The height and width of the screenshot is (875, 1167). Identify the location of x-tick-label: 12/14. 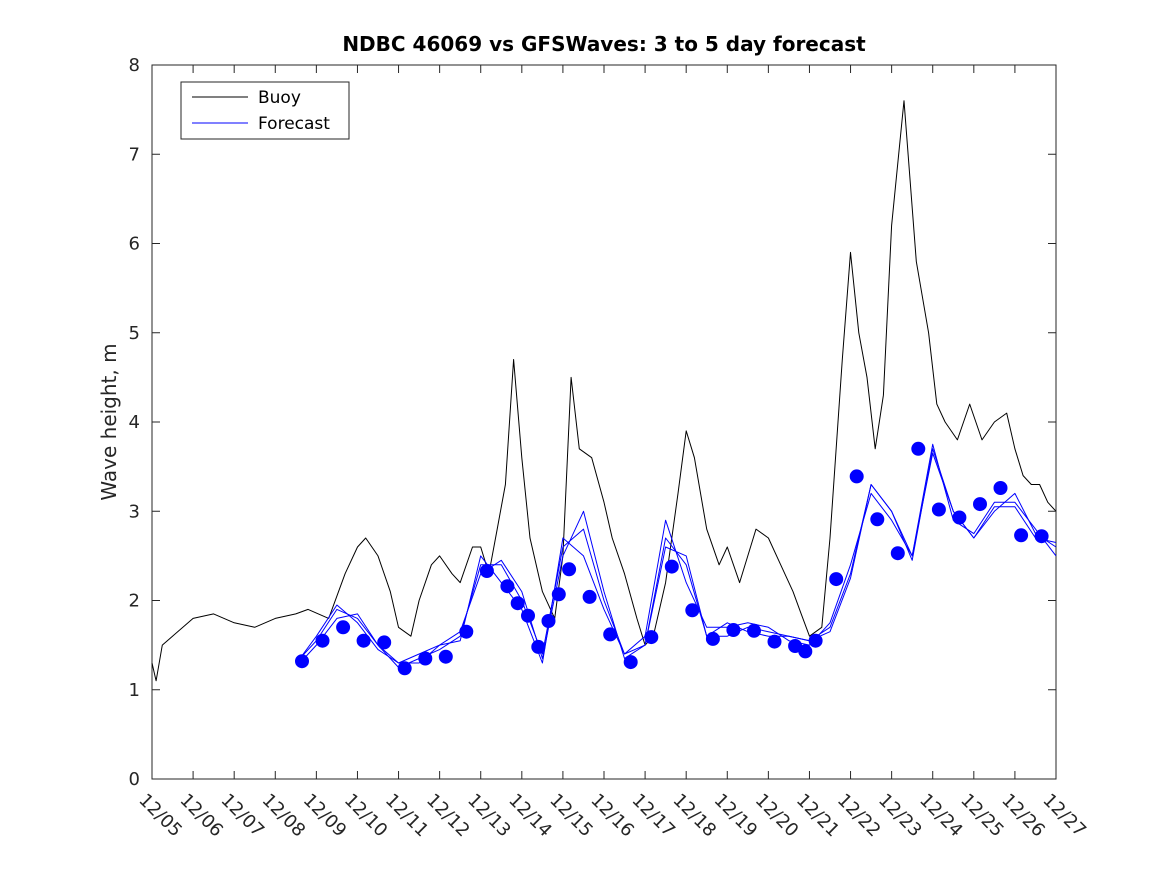
(530, 816).